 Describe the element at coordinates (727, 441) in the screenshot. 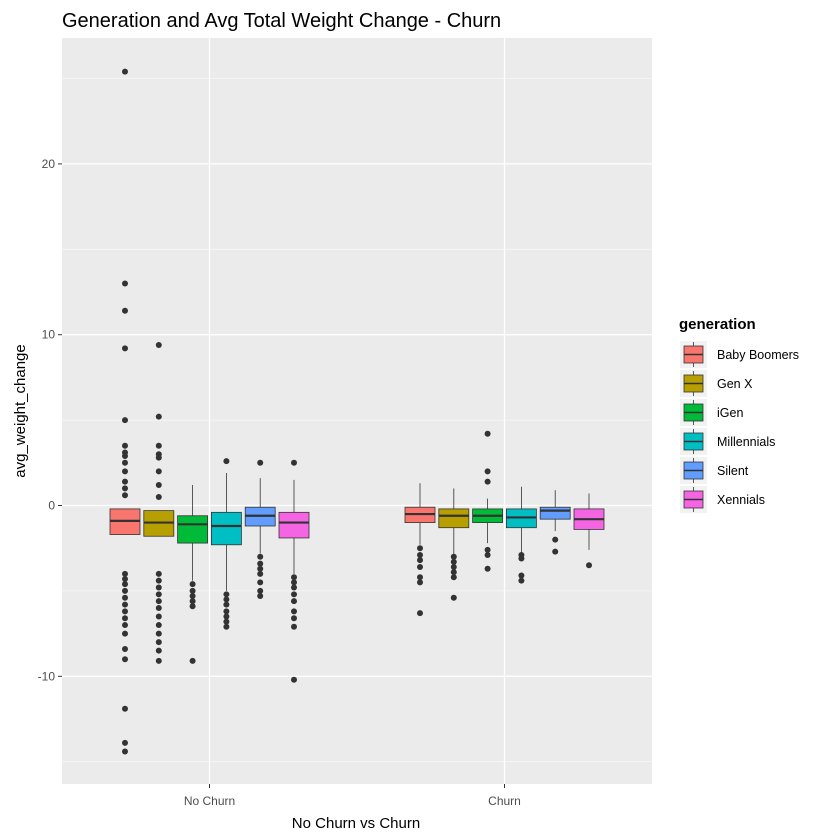

I see `legend-key-millennials: Millennials` at that location.